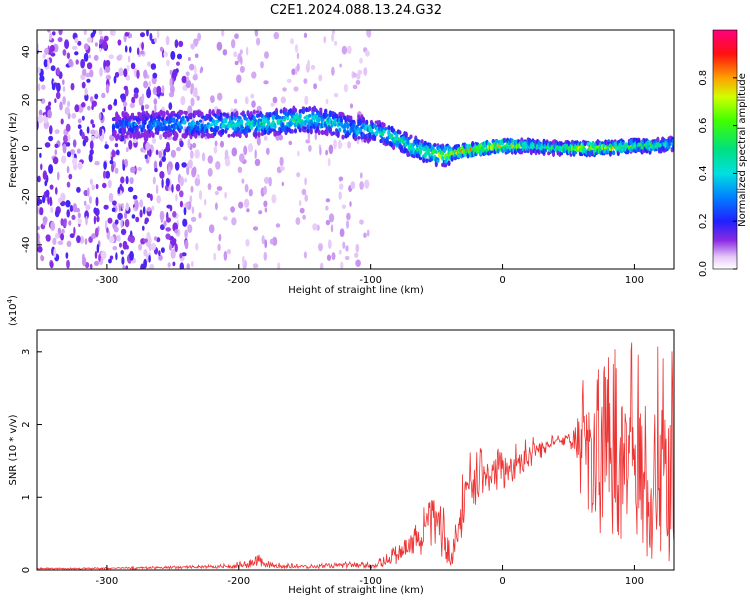  What do you see at coordinates (356, 10) in the screenshot?
I see `figure-title: C2E1.2024.088.13.24.G32` at bounding box center [356, 10].